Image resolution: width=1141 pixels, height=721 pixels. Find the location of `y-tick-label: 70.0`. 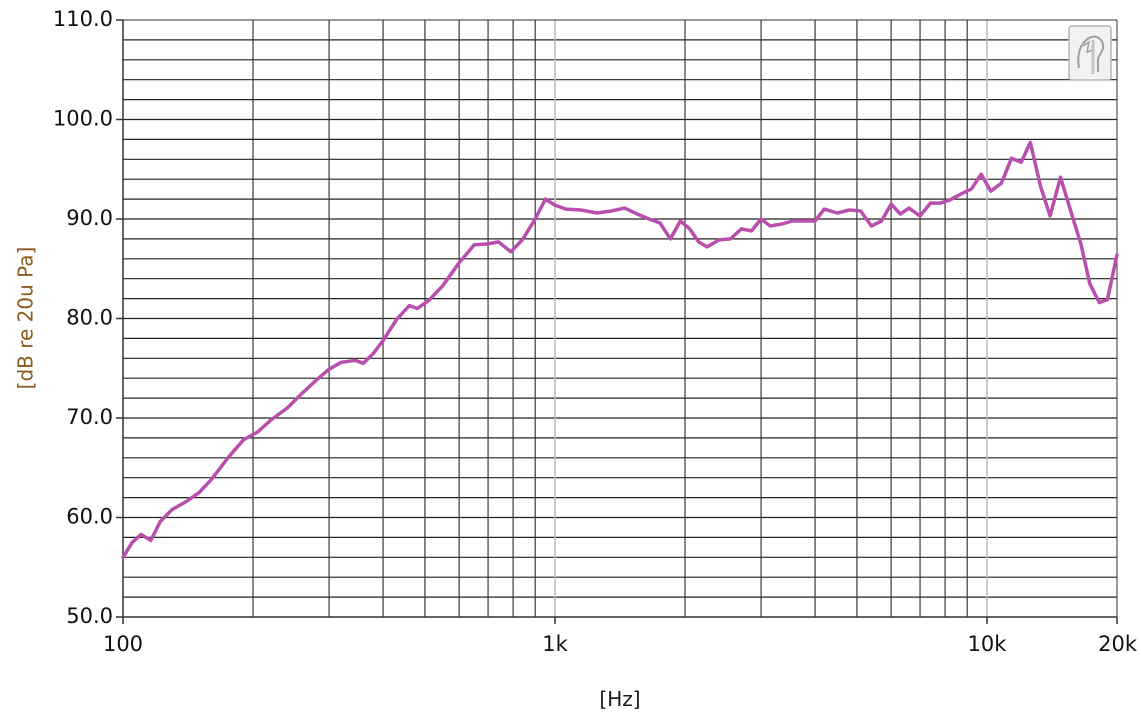

y-tick-label: 70.0 is located at coordinates (89, 417).